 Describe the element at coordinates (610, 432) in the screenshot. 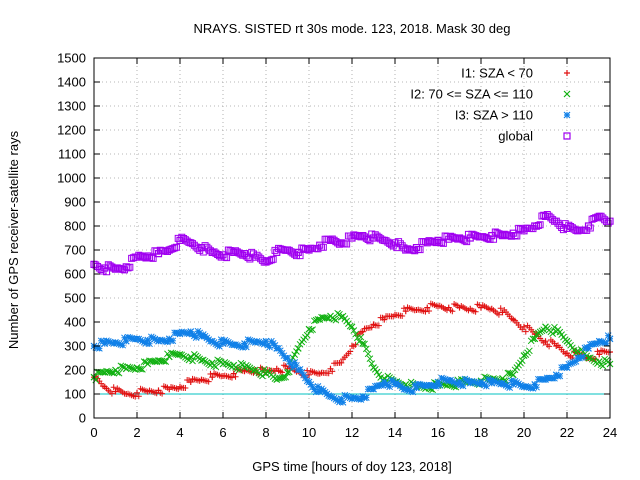

I see `x-tick-label: 24` at that location.